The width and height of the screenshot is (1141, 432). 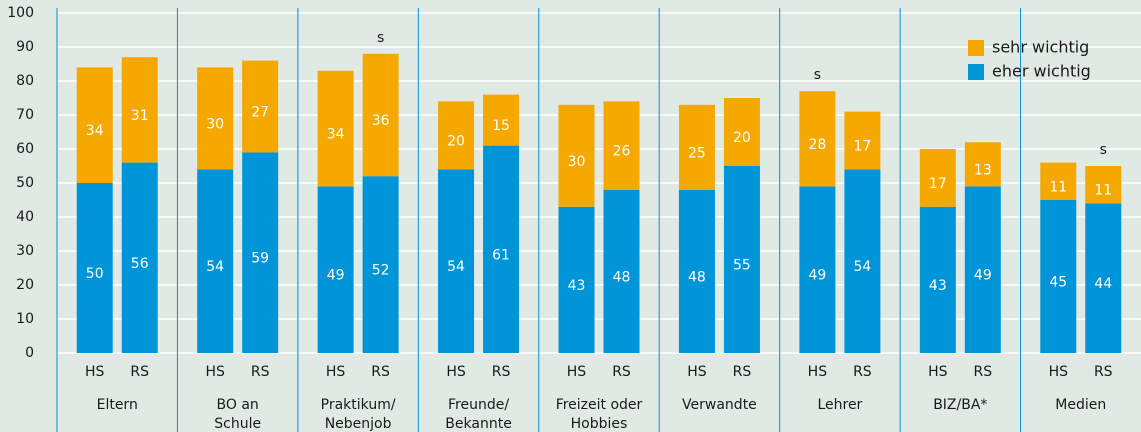 What do you see at coordinates (697, 153) in the screenshot?
I see `value-label: 25` at bounding box center [697, 153].